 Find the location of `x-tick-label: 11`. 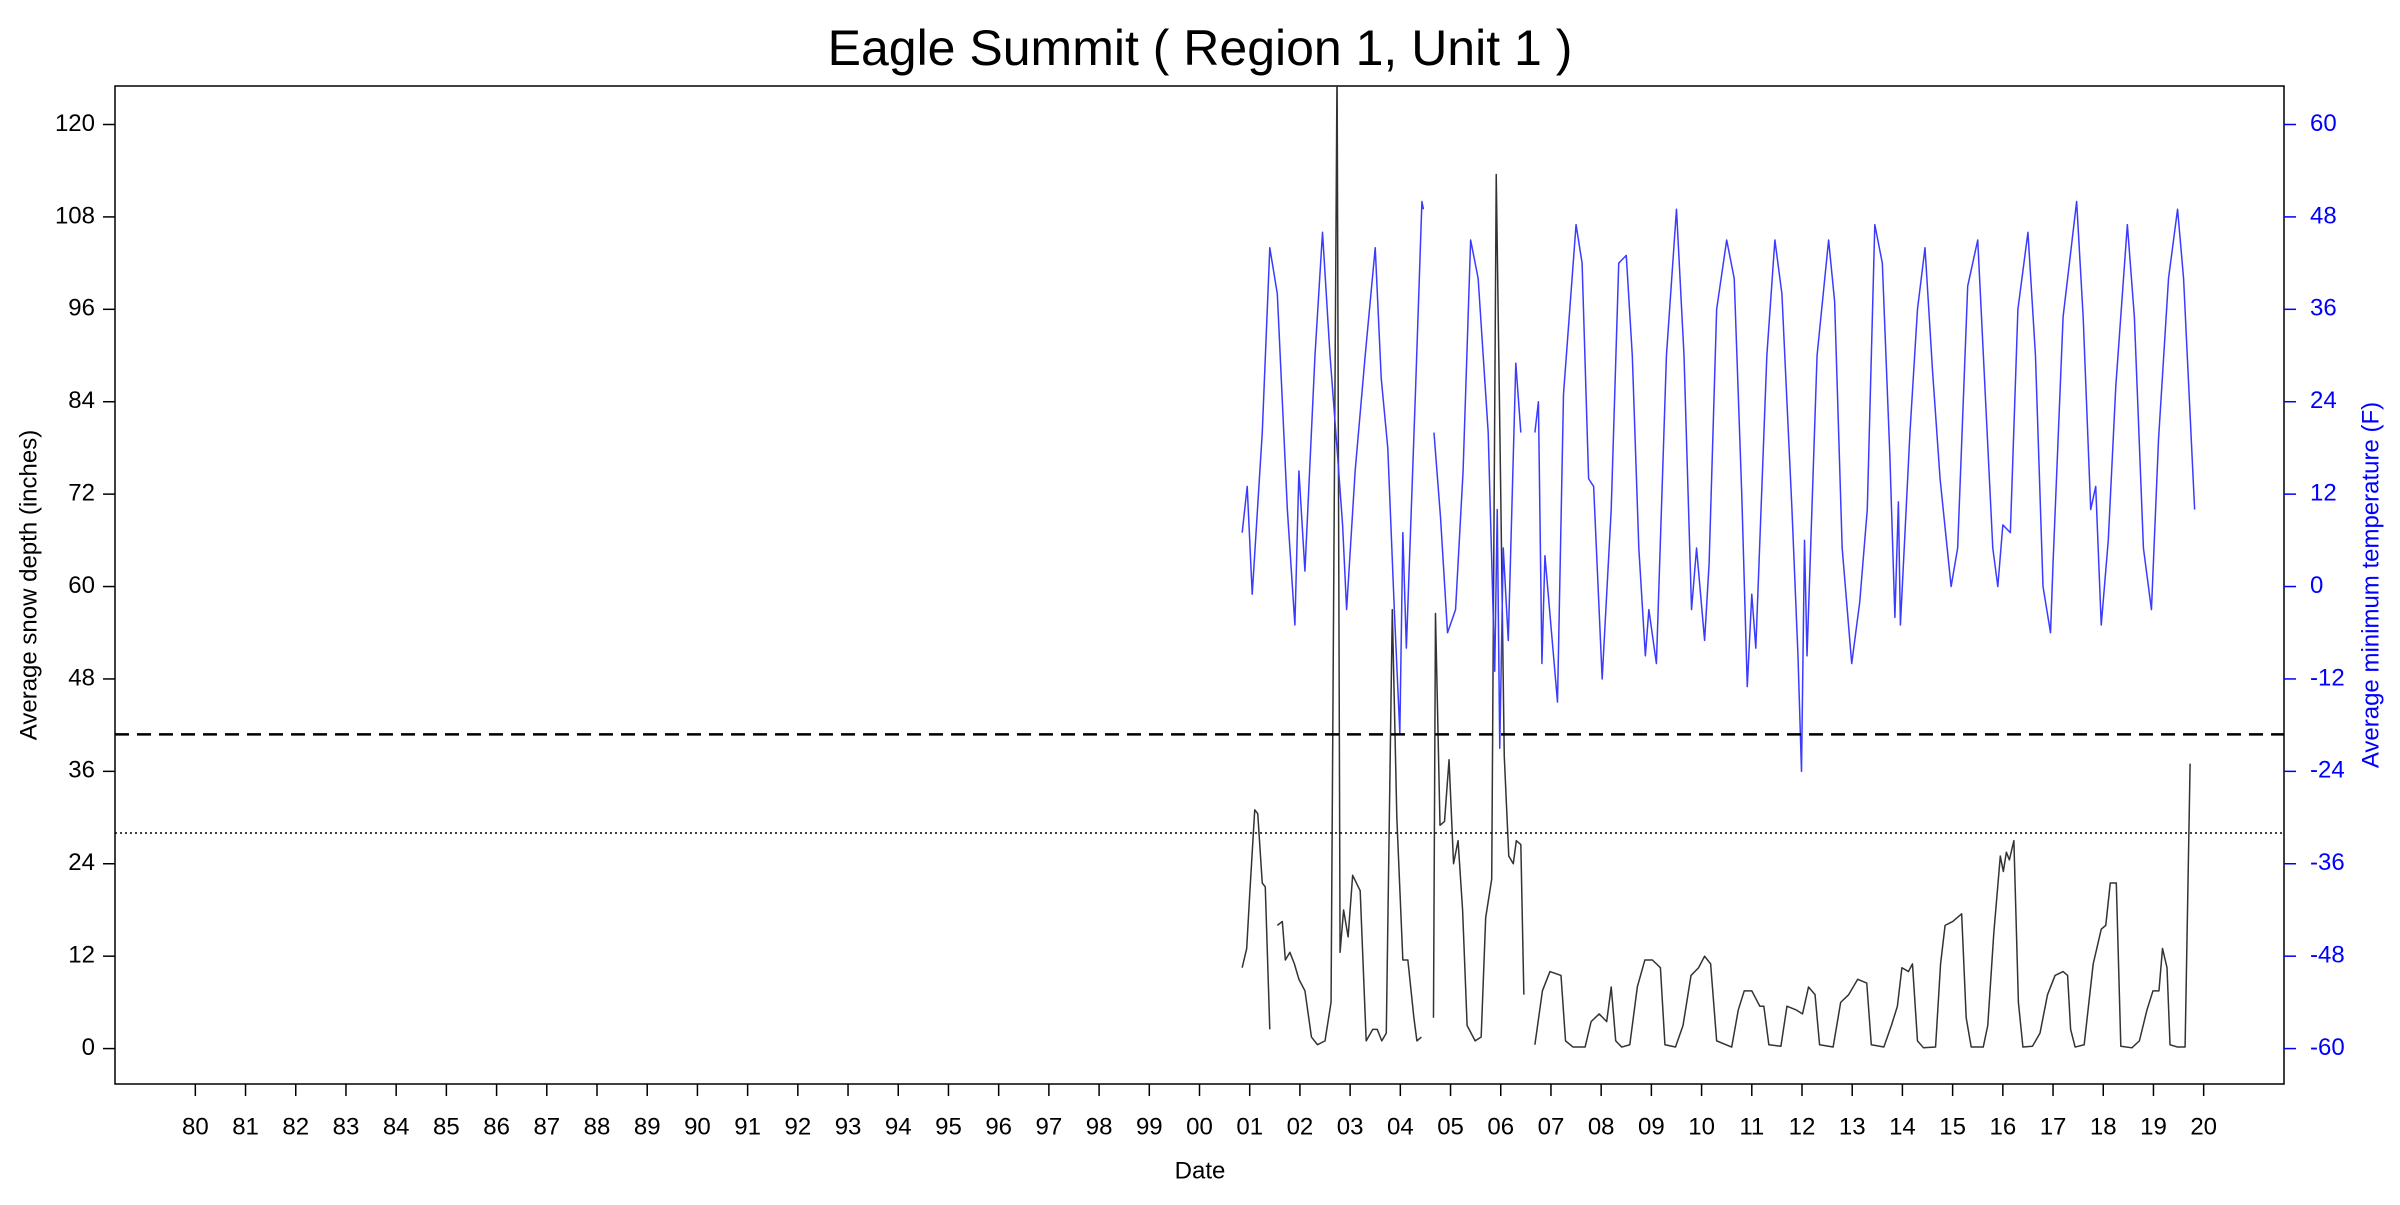

x-tick-label: 11 is located at coordinates (1751, 1126).